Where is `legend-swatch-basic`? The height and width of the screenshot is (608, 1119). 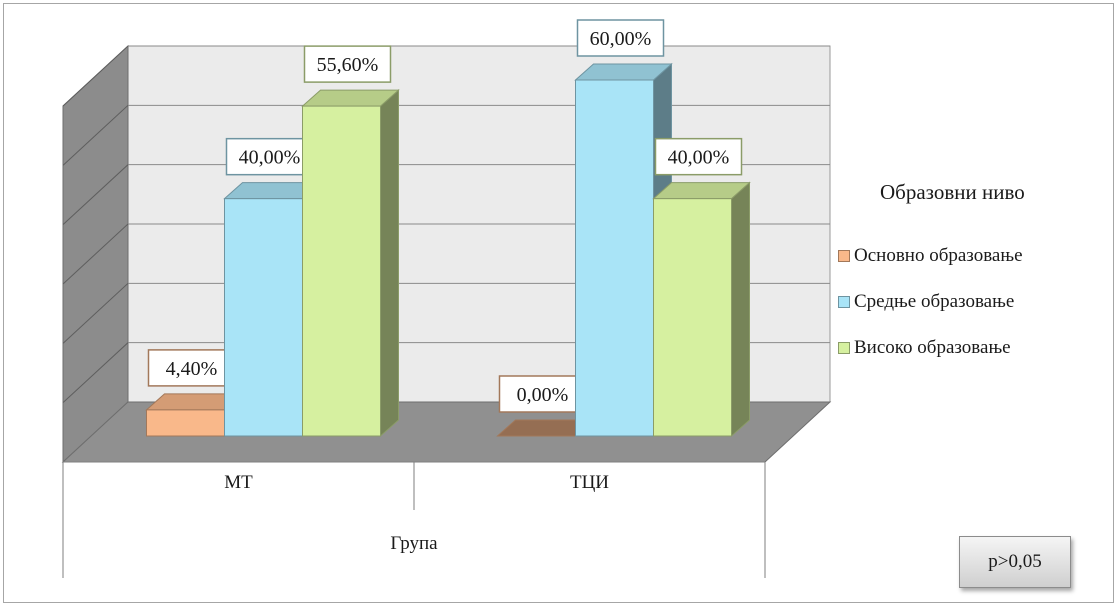 legend-swatch-basic is located at coordinates (844, 256).